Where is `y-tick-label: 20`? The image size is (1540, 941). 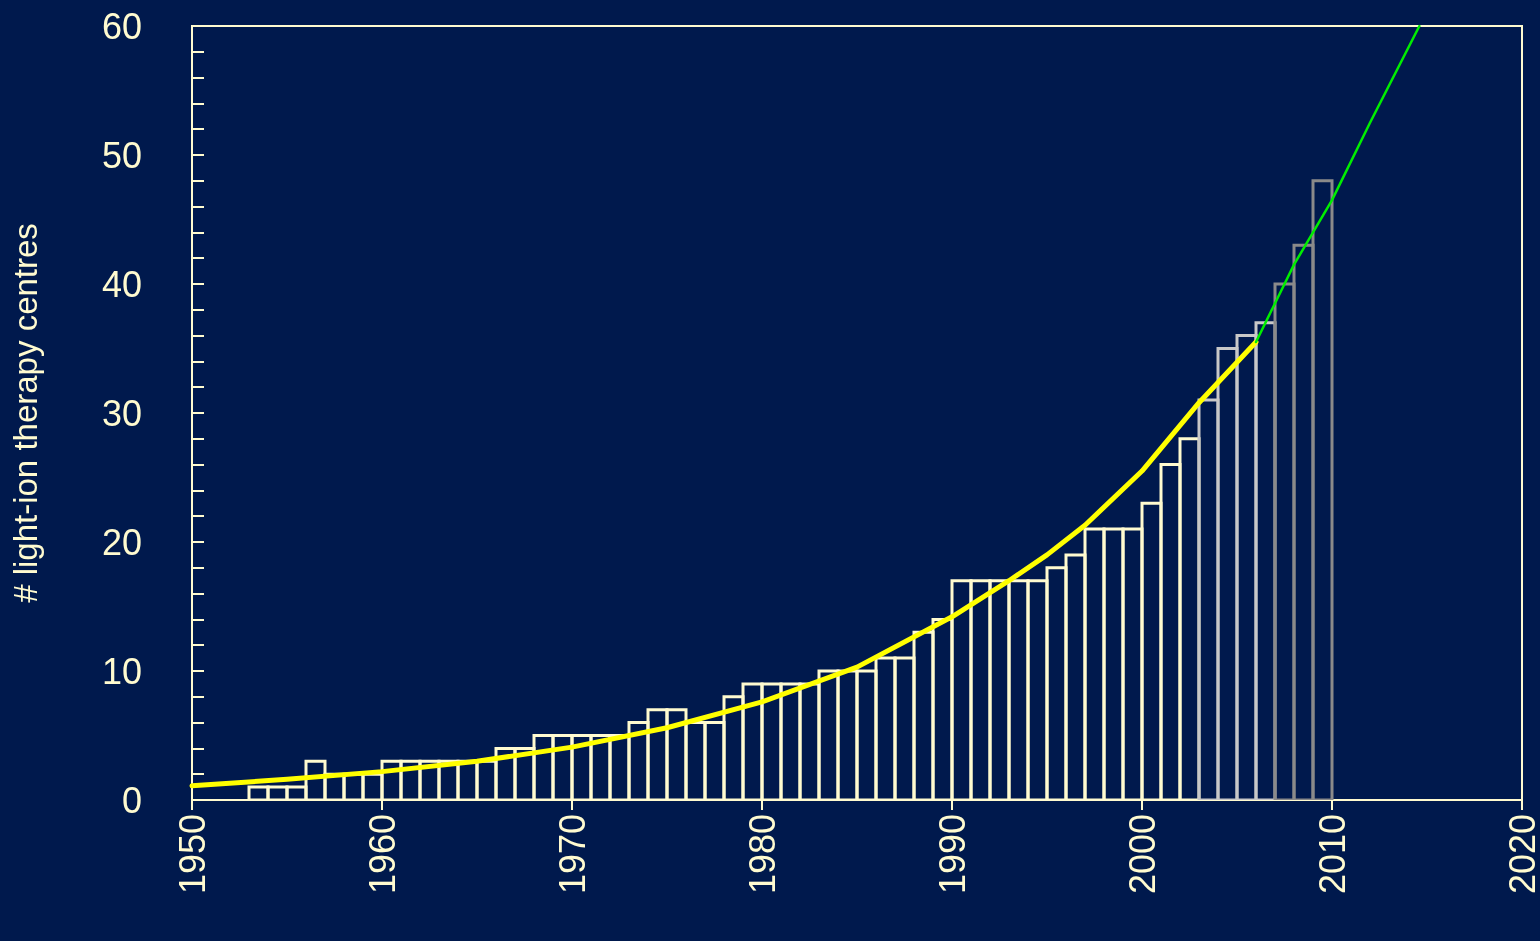 y-tick-label: 20 is located at coordinates (121, 542).